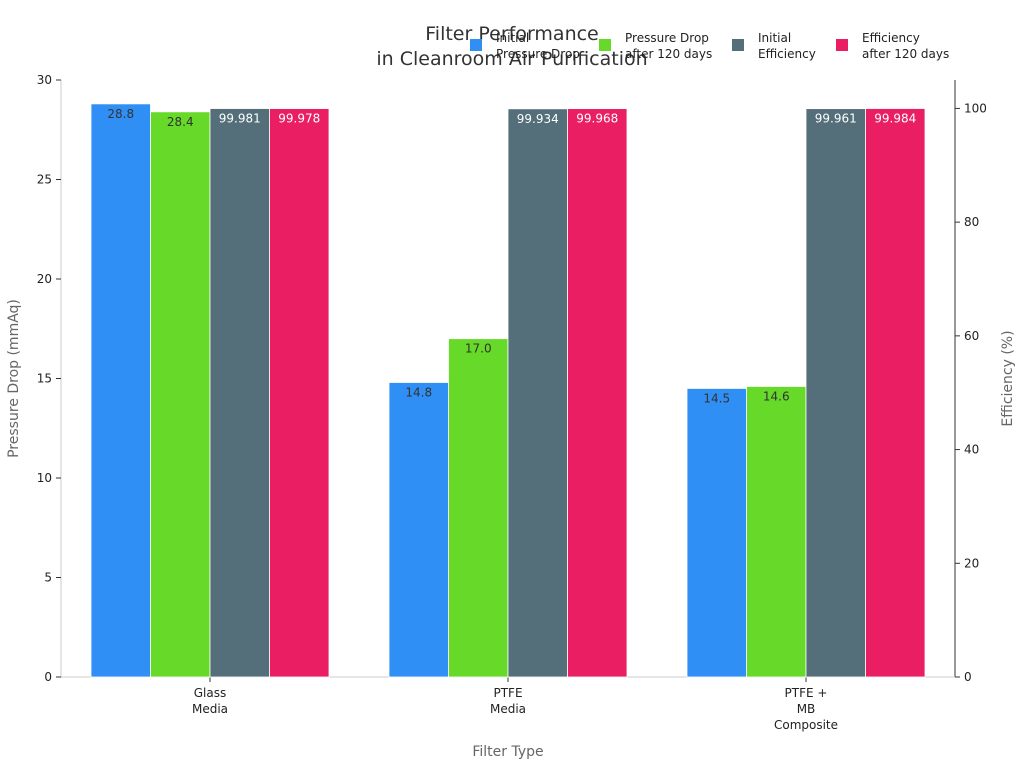 The image size is (1024, 768). I want to click on bar-value-label: 28.4, so click(180, 122).